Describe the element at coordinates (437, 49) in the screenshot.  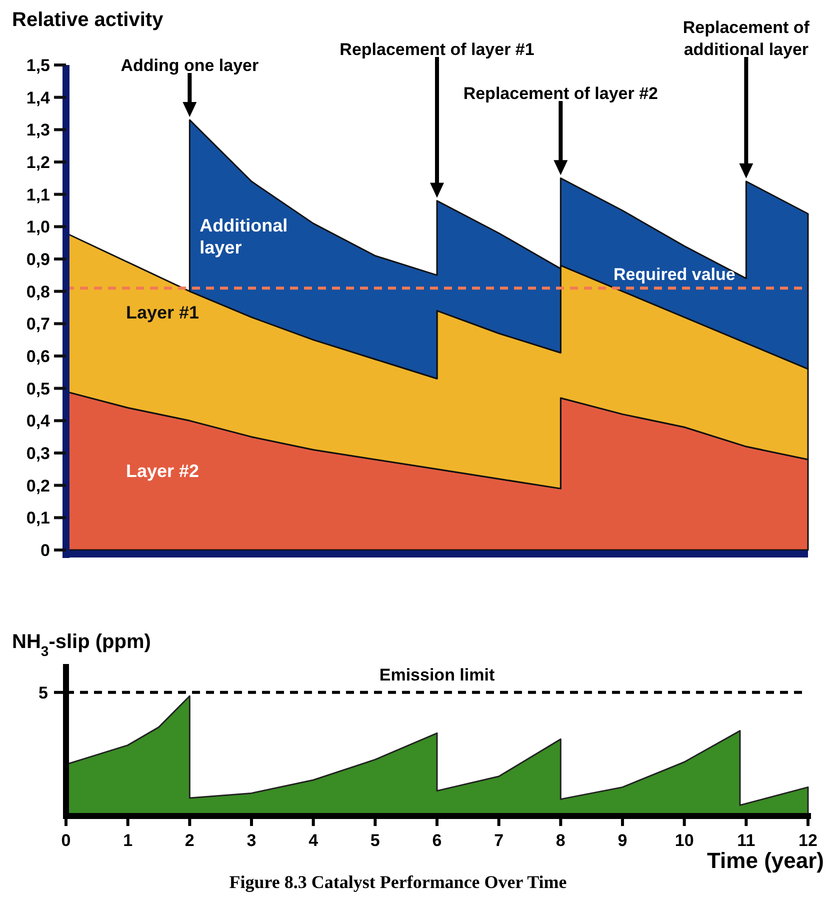
I see `text: Replacement of layer #1` at that location.